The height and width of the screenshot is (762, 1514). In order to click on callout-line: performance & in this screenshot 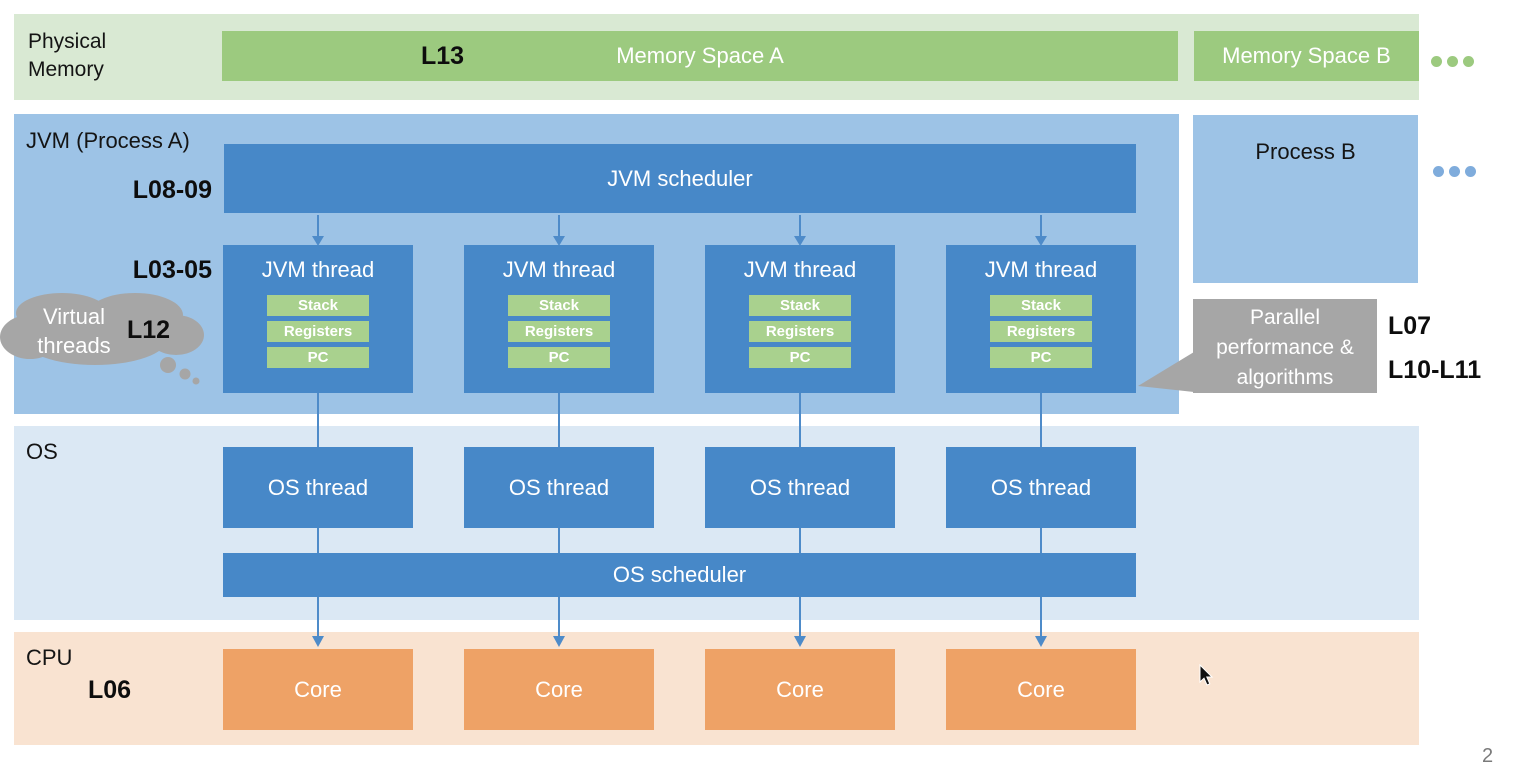, I will do `click(1285, 347)`.